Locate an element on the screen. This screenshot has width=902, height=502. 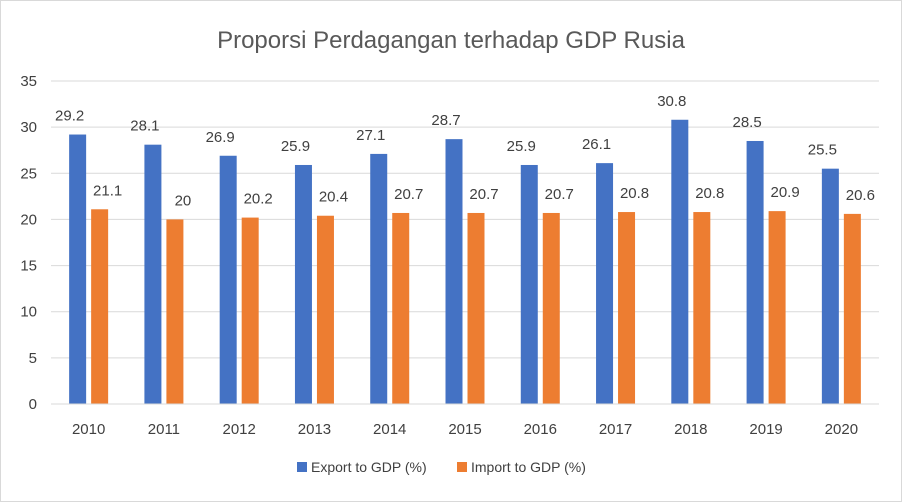
export-bar-2013 is located at coordinates (303, 284).